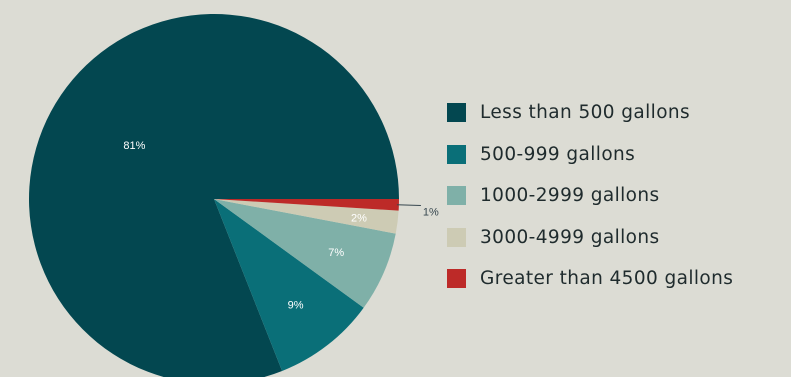 The image size is (791, 377). Describe the element at coordinates (558, 154) in the screenshot. I see `legend-label: 500-999 gallons` at that location.